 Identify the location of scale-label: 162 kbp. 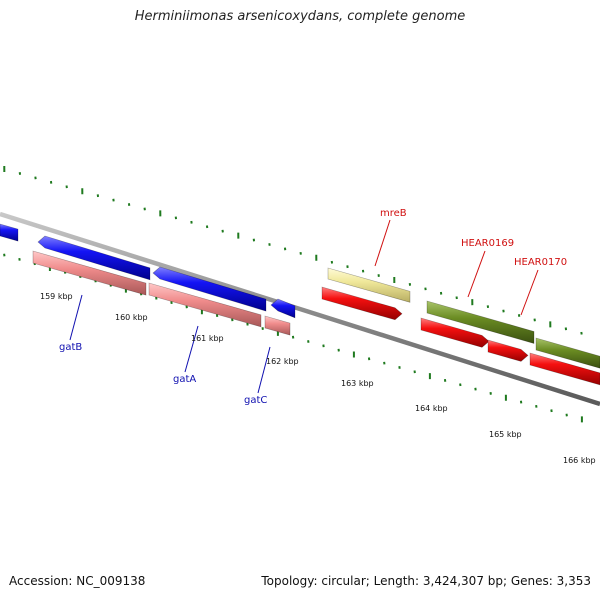
(282, 361).